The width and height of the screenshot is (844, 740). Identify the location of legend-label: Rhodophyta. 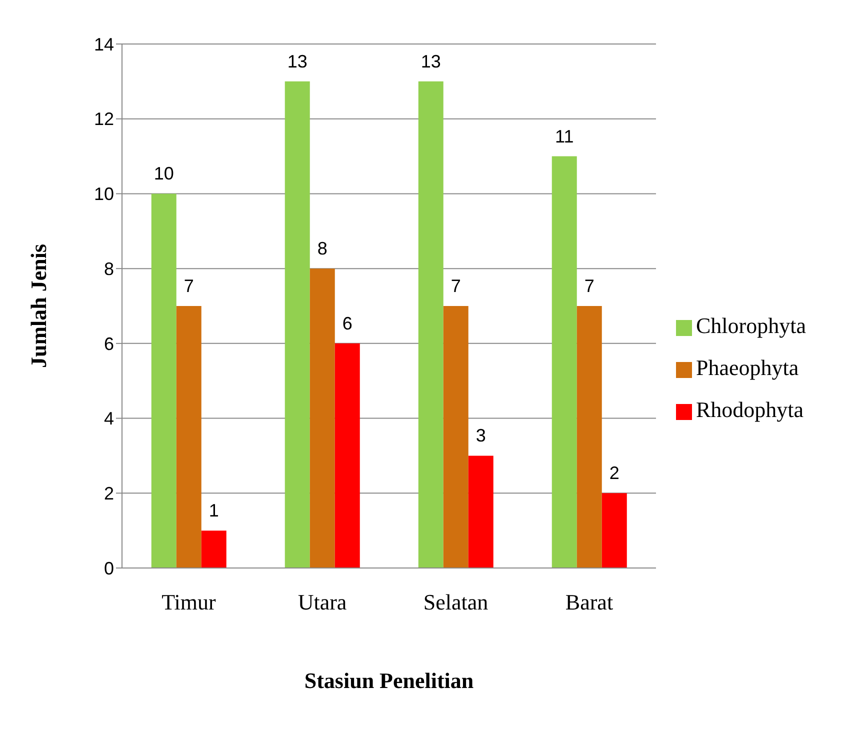
(750, 409).